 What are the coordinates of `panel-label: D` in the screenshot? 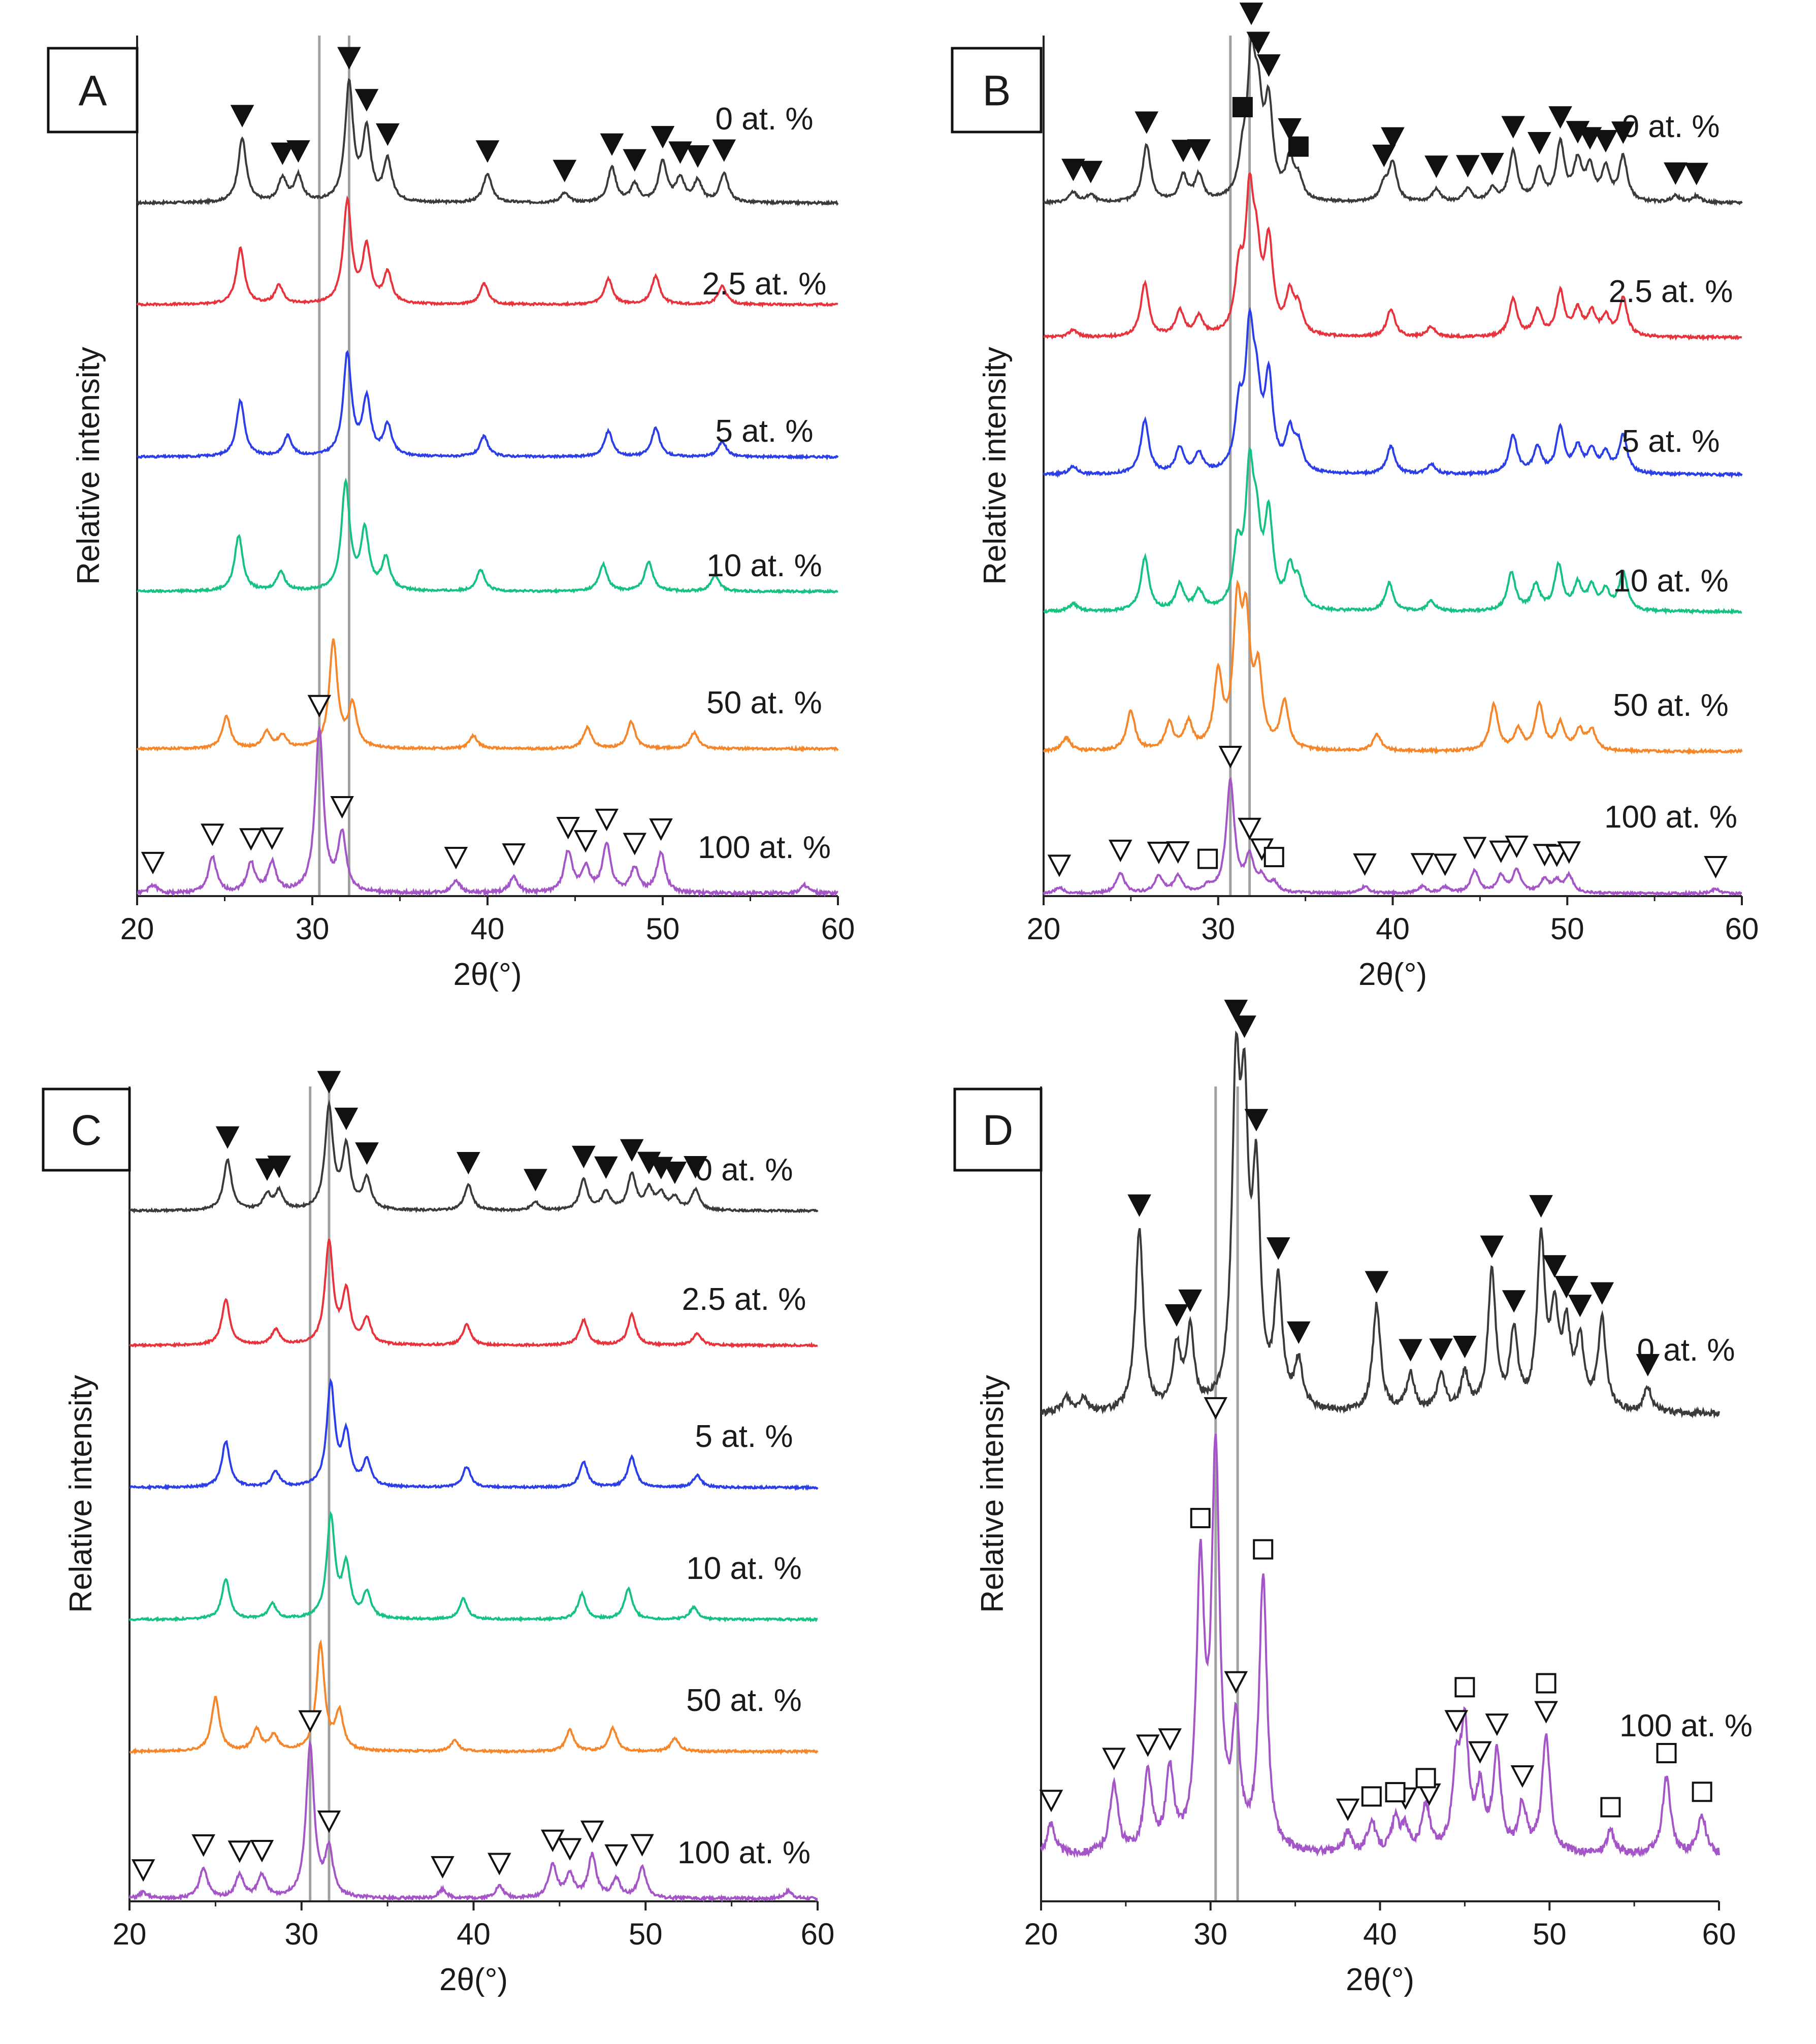 It's located at (998, 1130).